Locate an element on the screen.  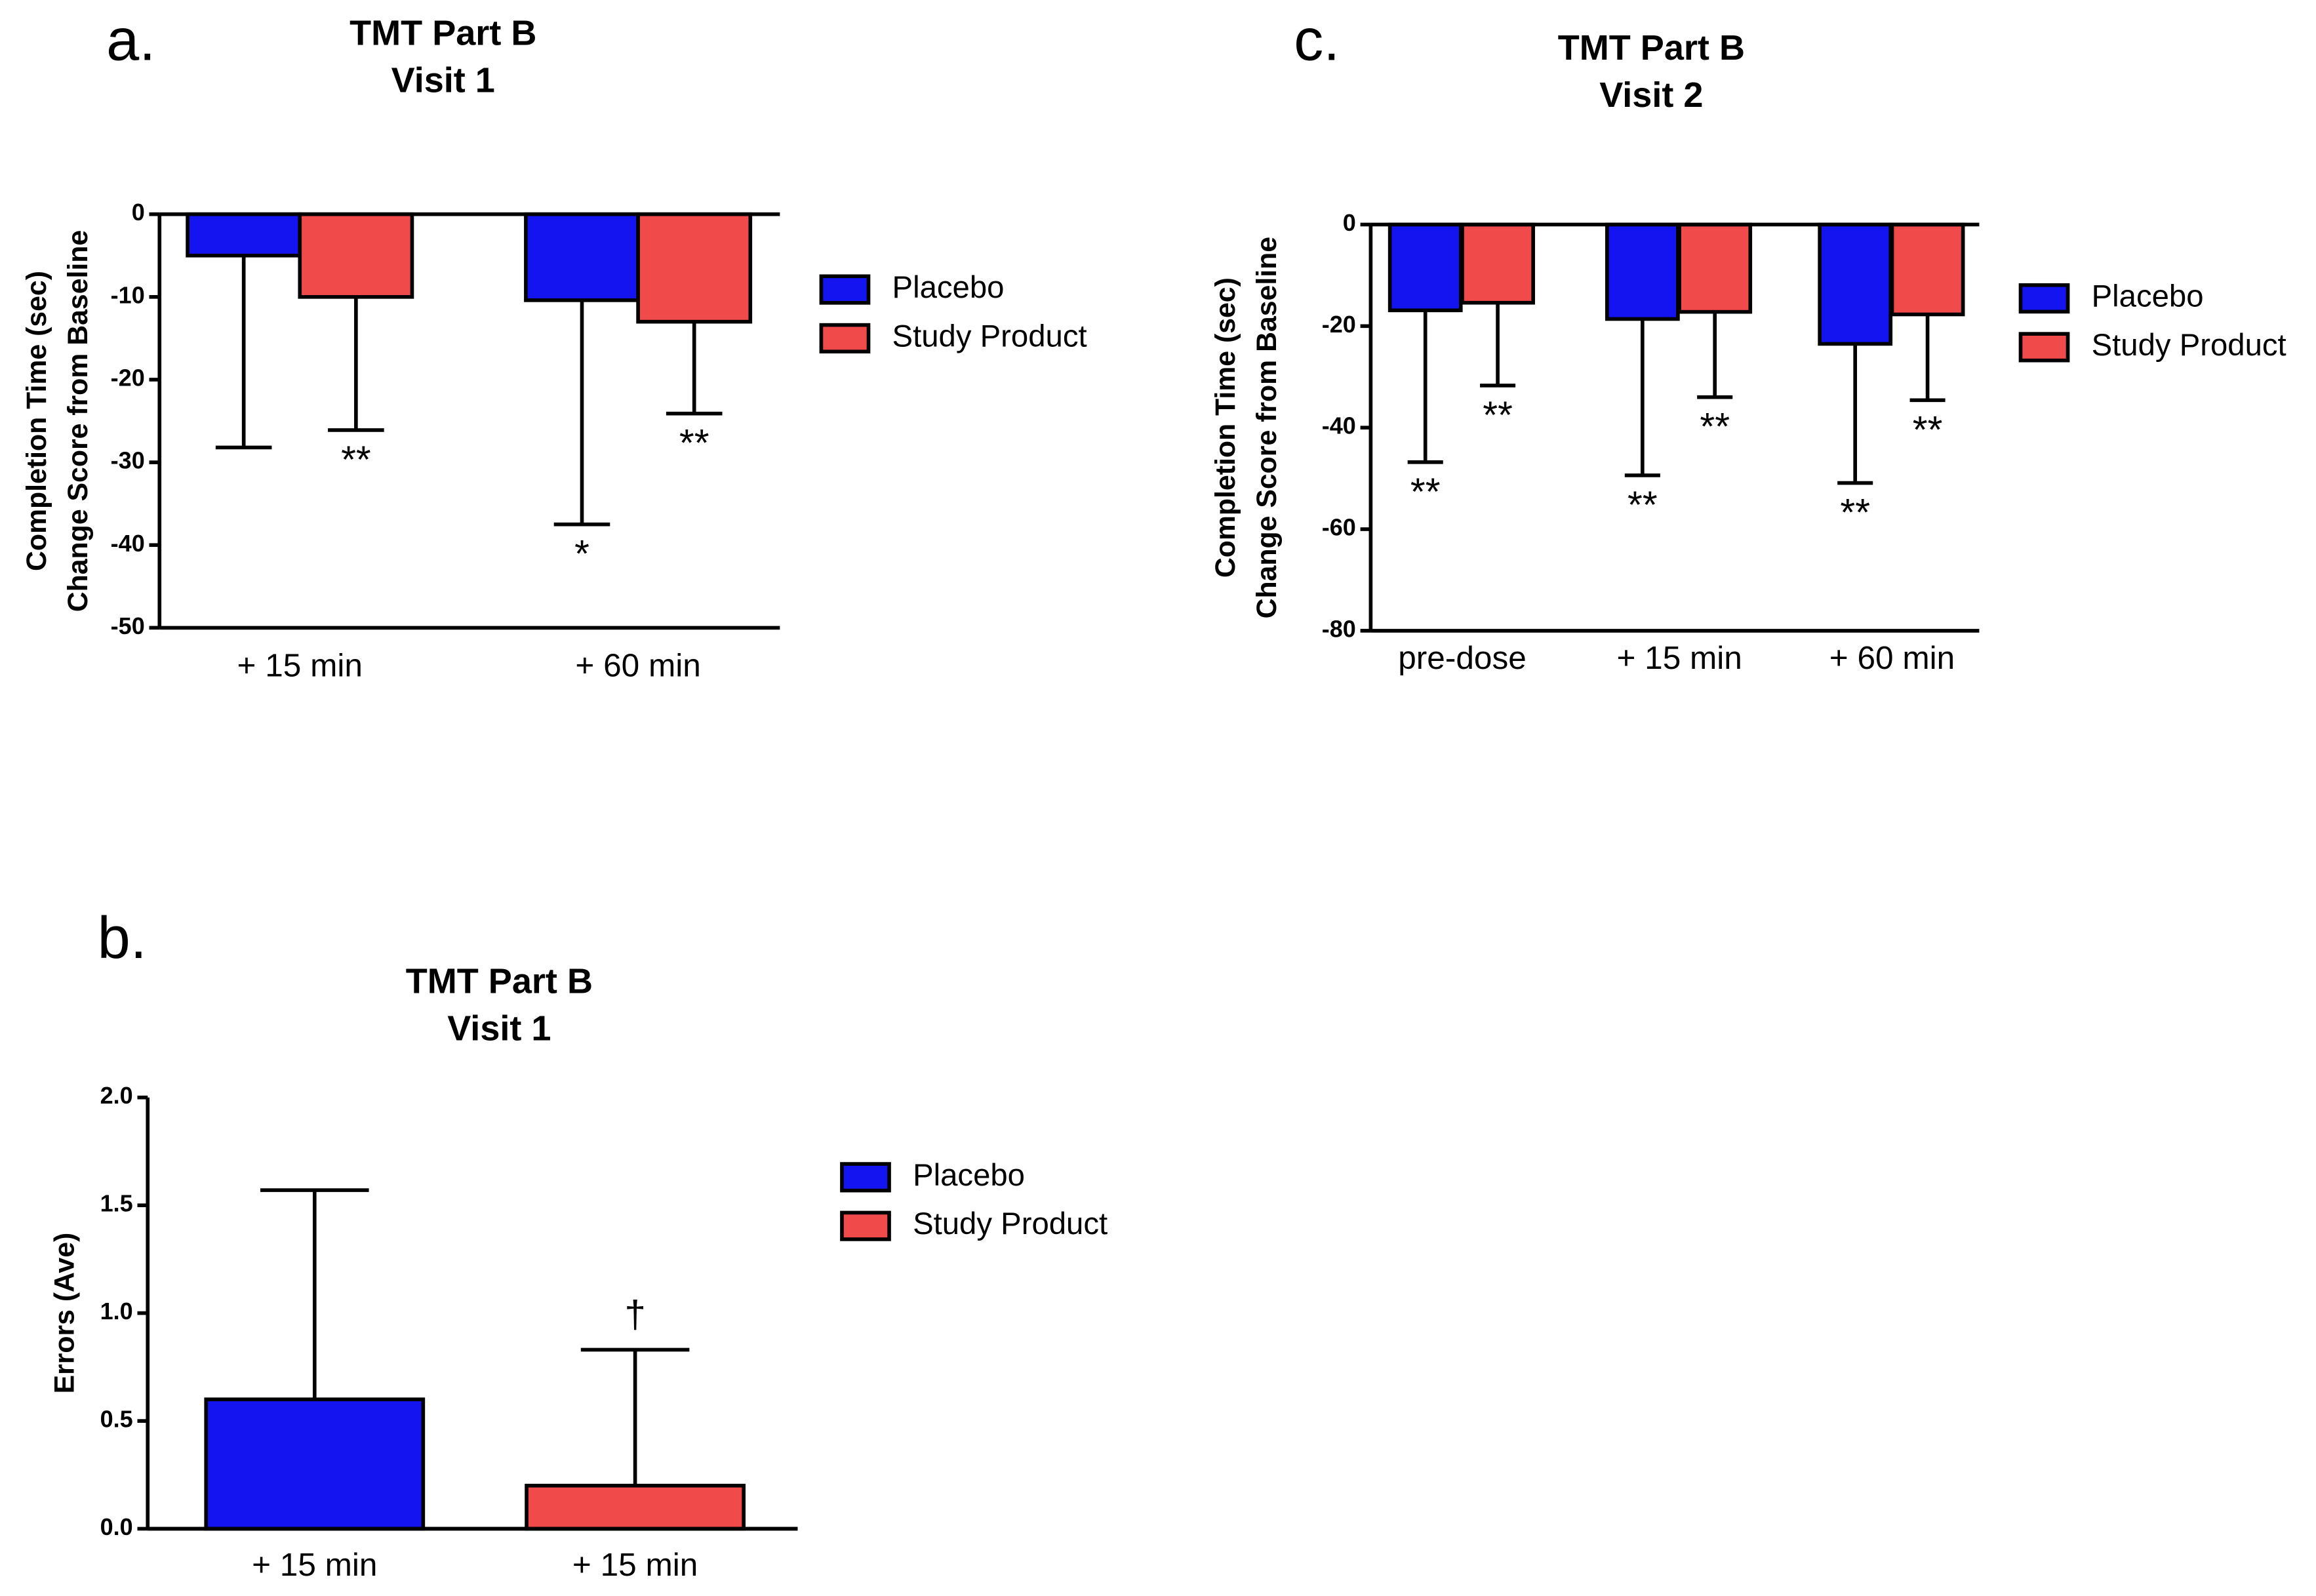
y-tick-label: 2.0 is located at coordinates (116, 1095).